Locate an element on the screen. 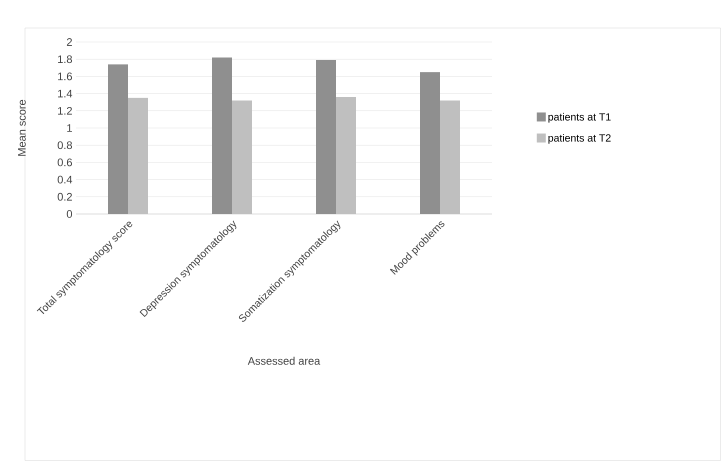  y-tick-label: 0.8 is located at coordinates (65, 145).